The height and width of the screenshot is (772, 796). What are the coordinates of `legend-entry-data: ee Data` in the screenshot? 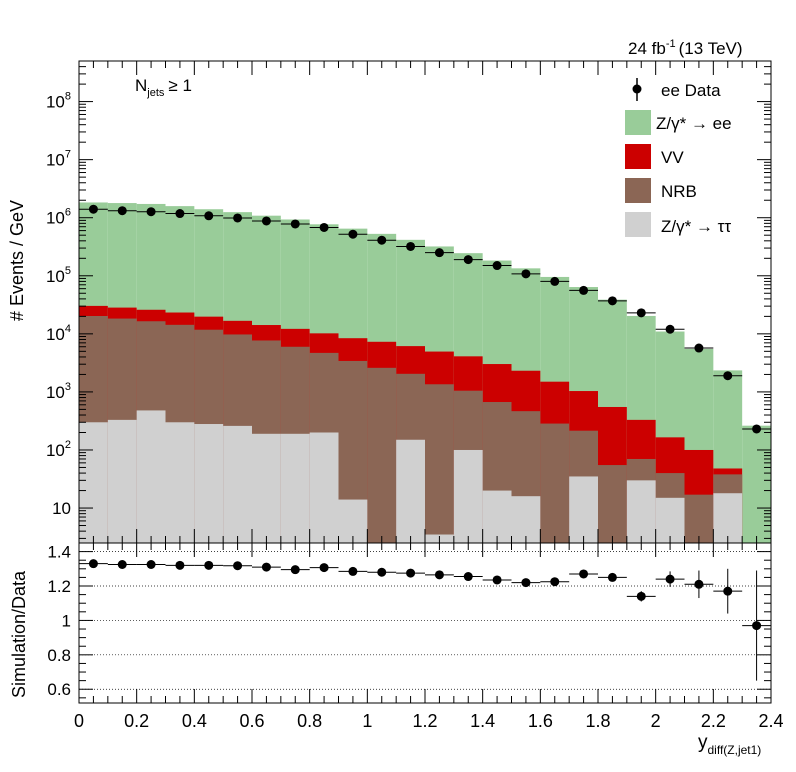 It's located at (676, 89).